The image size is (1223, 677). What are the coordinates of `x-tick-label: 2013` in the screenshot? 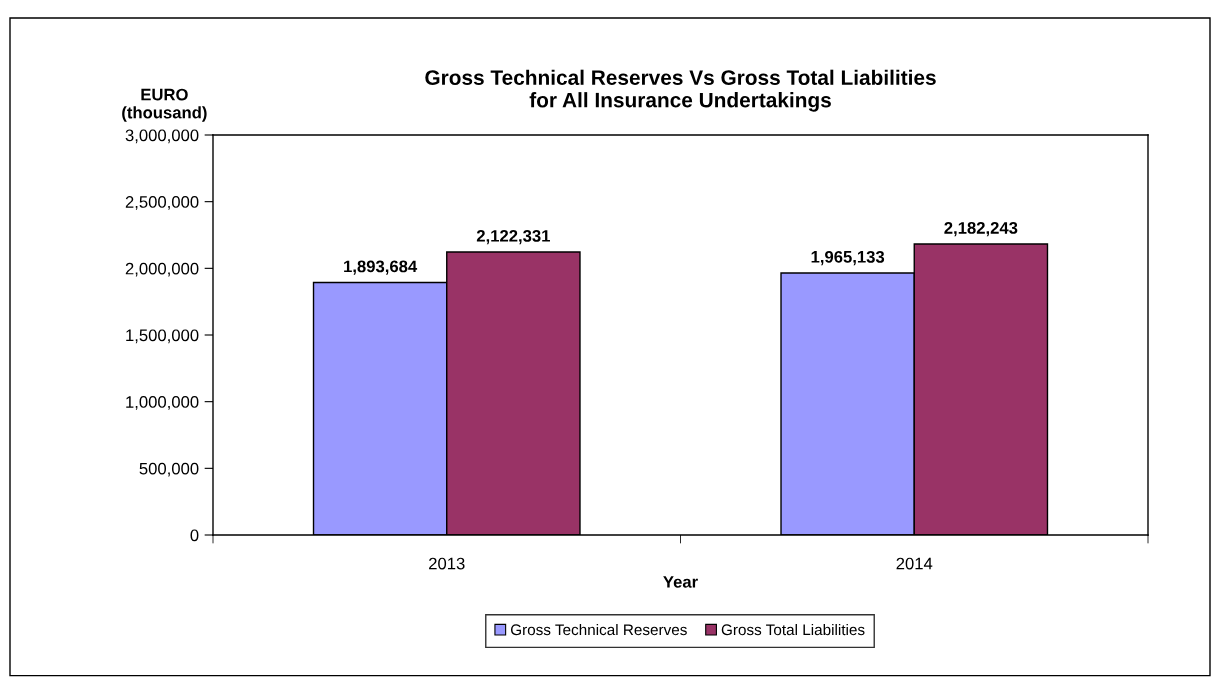 It's located at (447, 563).